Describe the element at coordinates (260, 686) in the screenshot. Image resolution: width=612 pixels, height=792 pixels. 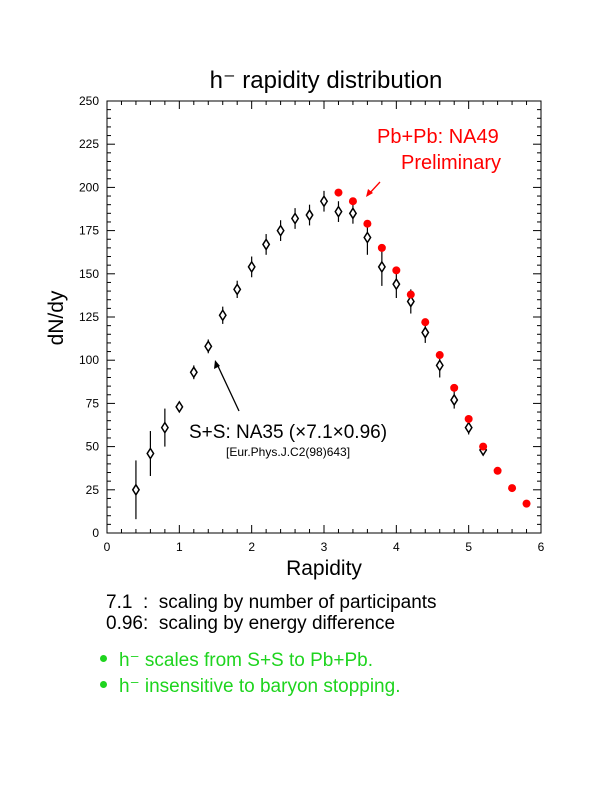
I see `bullet-text: h⁻ insensitive to baryon stopping.` at that location.